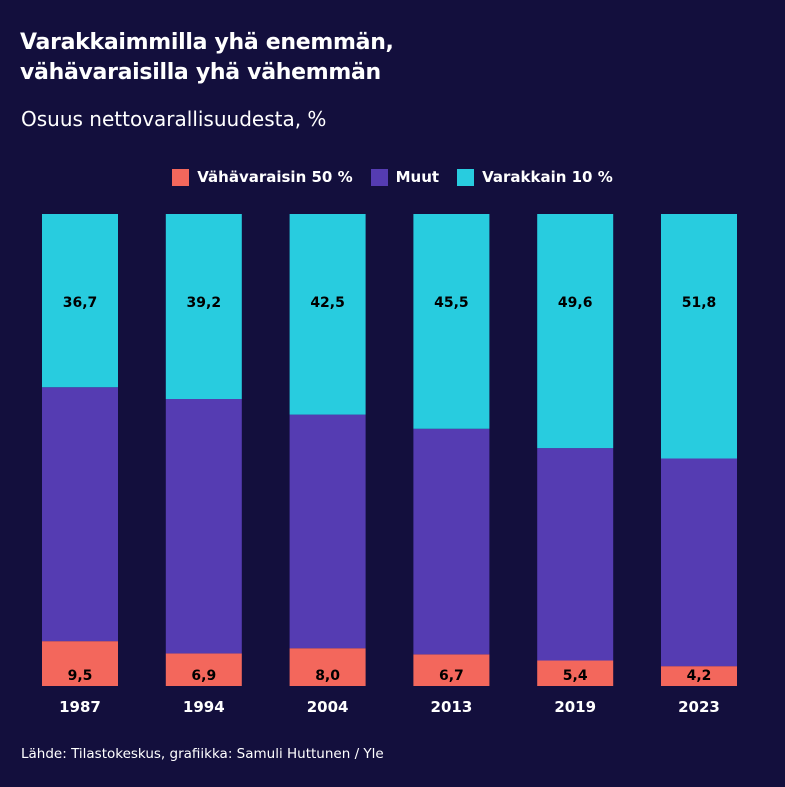  What do you see at coordinates (417, 177) in the screenshot?
I see `legend-label-others: Muut` at bounding box center [417, 177].